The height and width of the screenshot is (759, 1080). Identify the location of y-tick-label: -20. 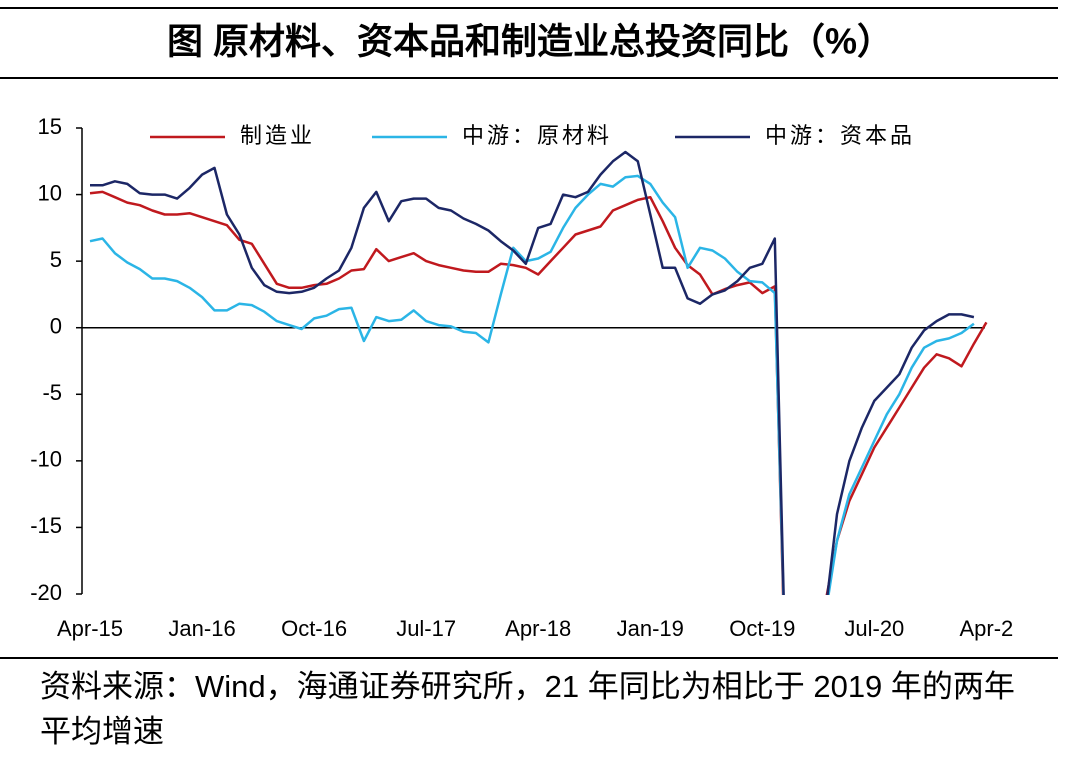
(46, 592).